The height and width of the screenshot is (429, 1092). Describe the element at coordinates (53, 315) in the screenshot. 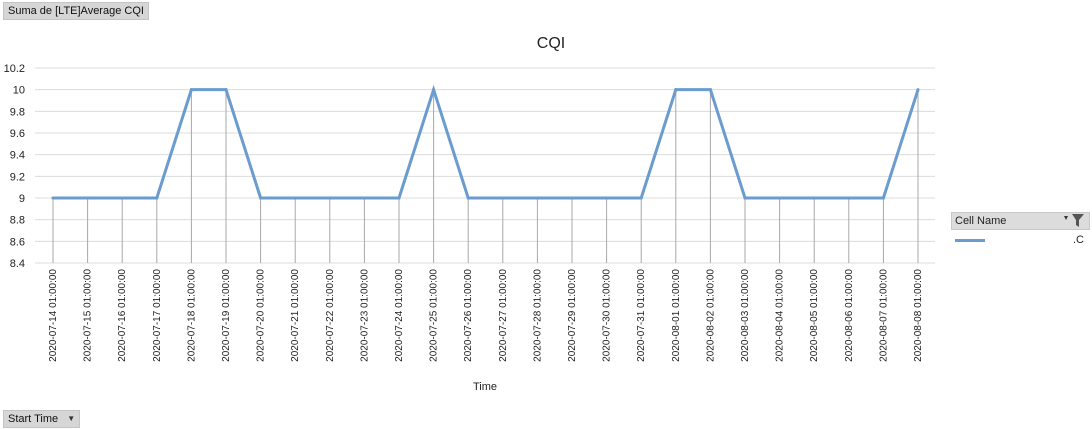

I see `x-tick-label: 2020-07-14 01:00:00` at that location.